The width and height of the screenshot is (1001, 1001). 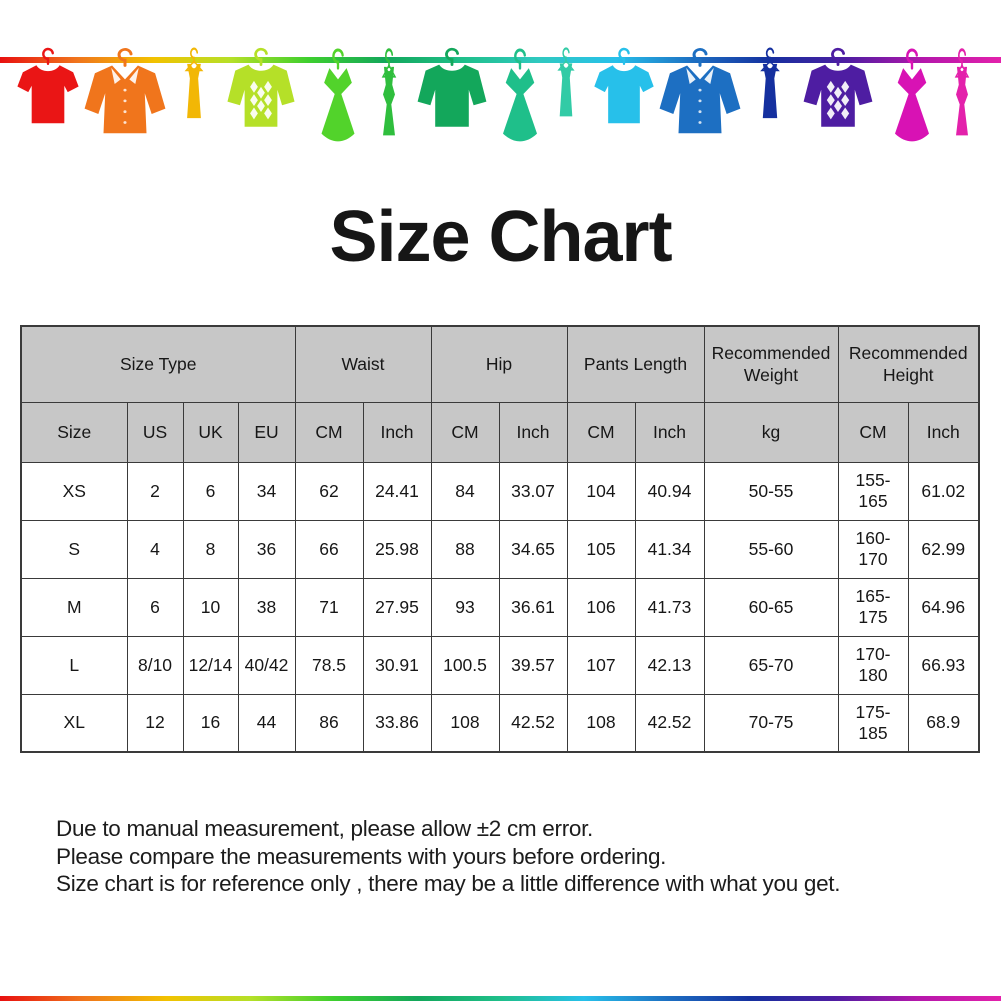 What do you see at coordinates (465, 607) in the screenshot?
I see `table-cell: 93` at bounding box center [465, 607].